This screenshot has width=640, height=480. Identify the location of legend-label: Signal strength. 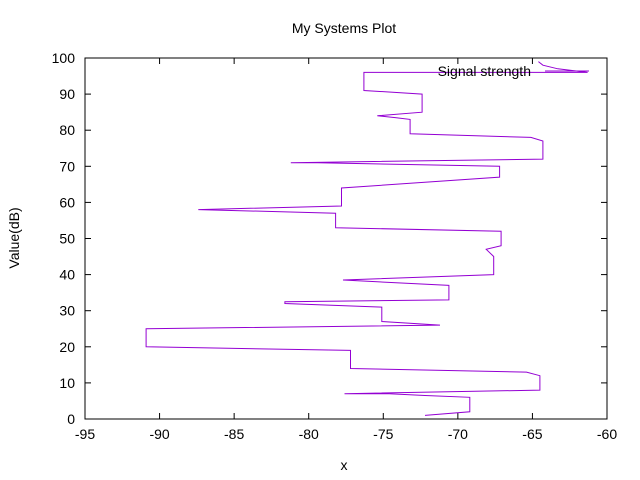
(484, 71).